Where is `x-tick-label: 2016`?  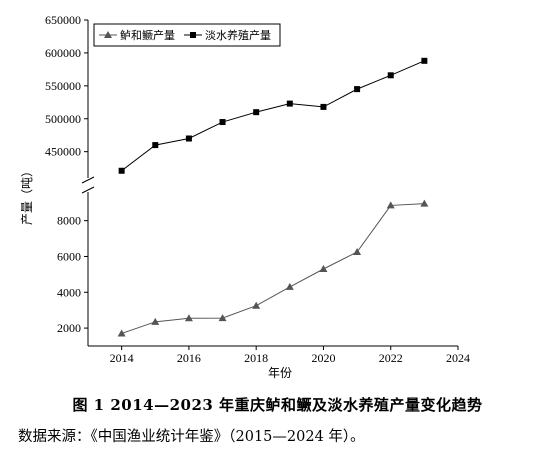 x-tick-label: 2016 is located at coordinates (189, 358).